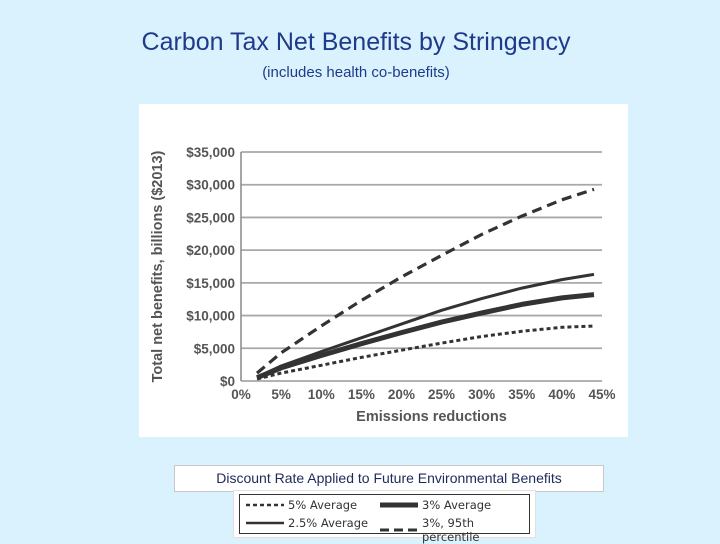 This screenshot has height=544, width=720. What do you see at coordinates (158, 266) in the screenshot?
I see `y-axis-title: Total net benefits, billions ($2013)` at bounding box center [158, 266].